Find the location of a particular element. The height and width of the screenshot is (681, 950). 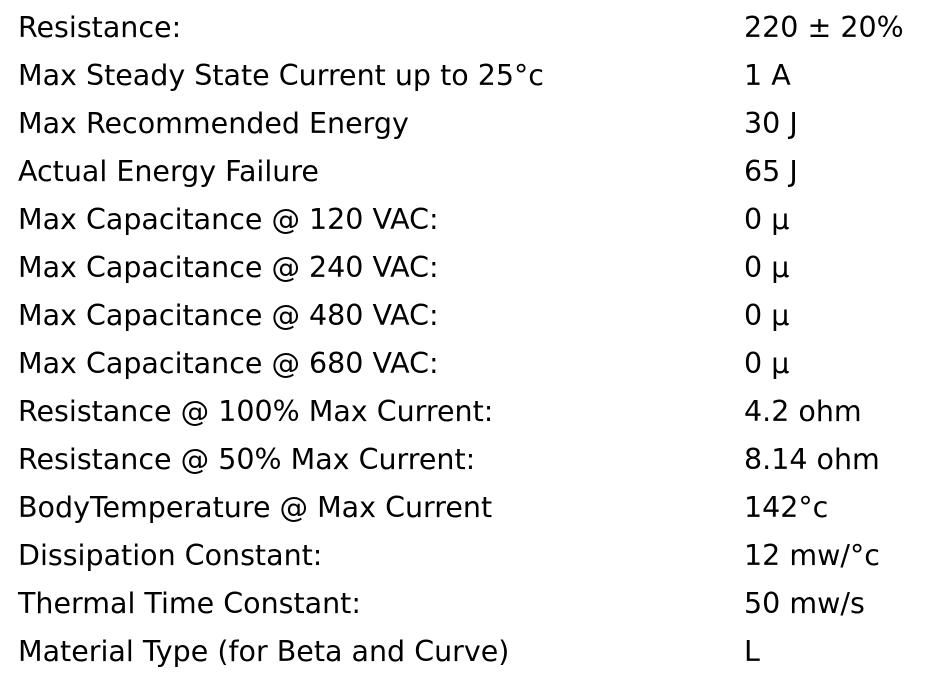

spec-label: Max Capacitance @ 240 VAC: is located at coordinates (228, 267).